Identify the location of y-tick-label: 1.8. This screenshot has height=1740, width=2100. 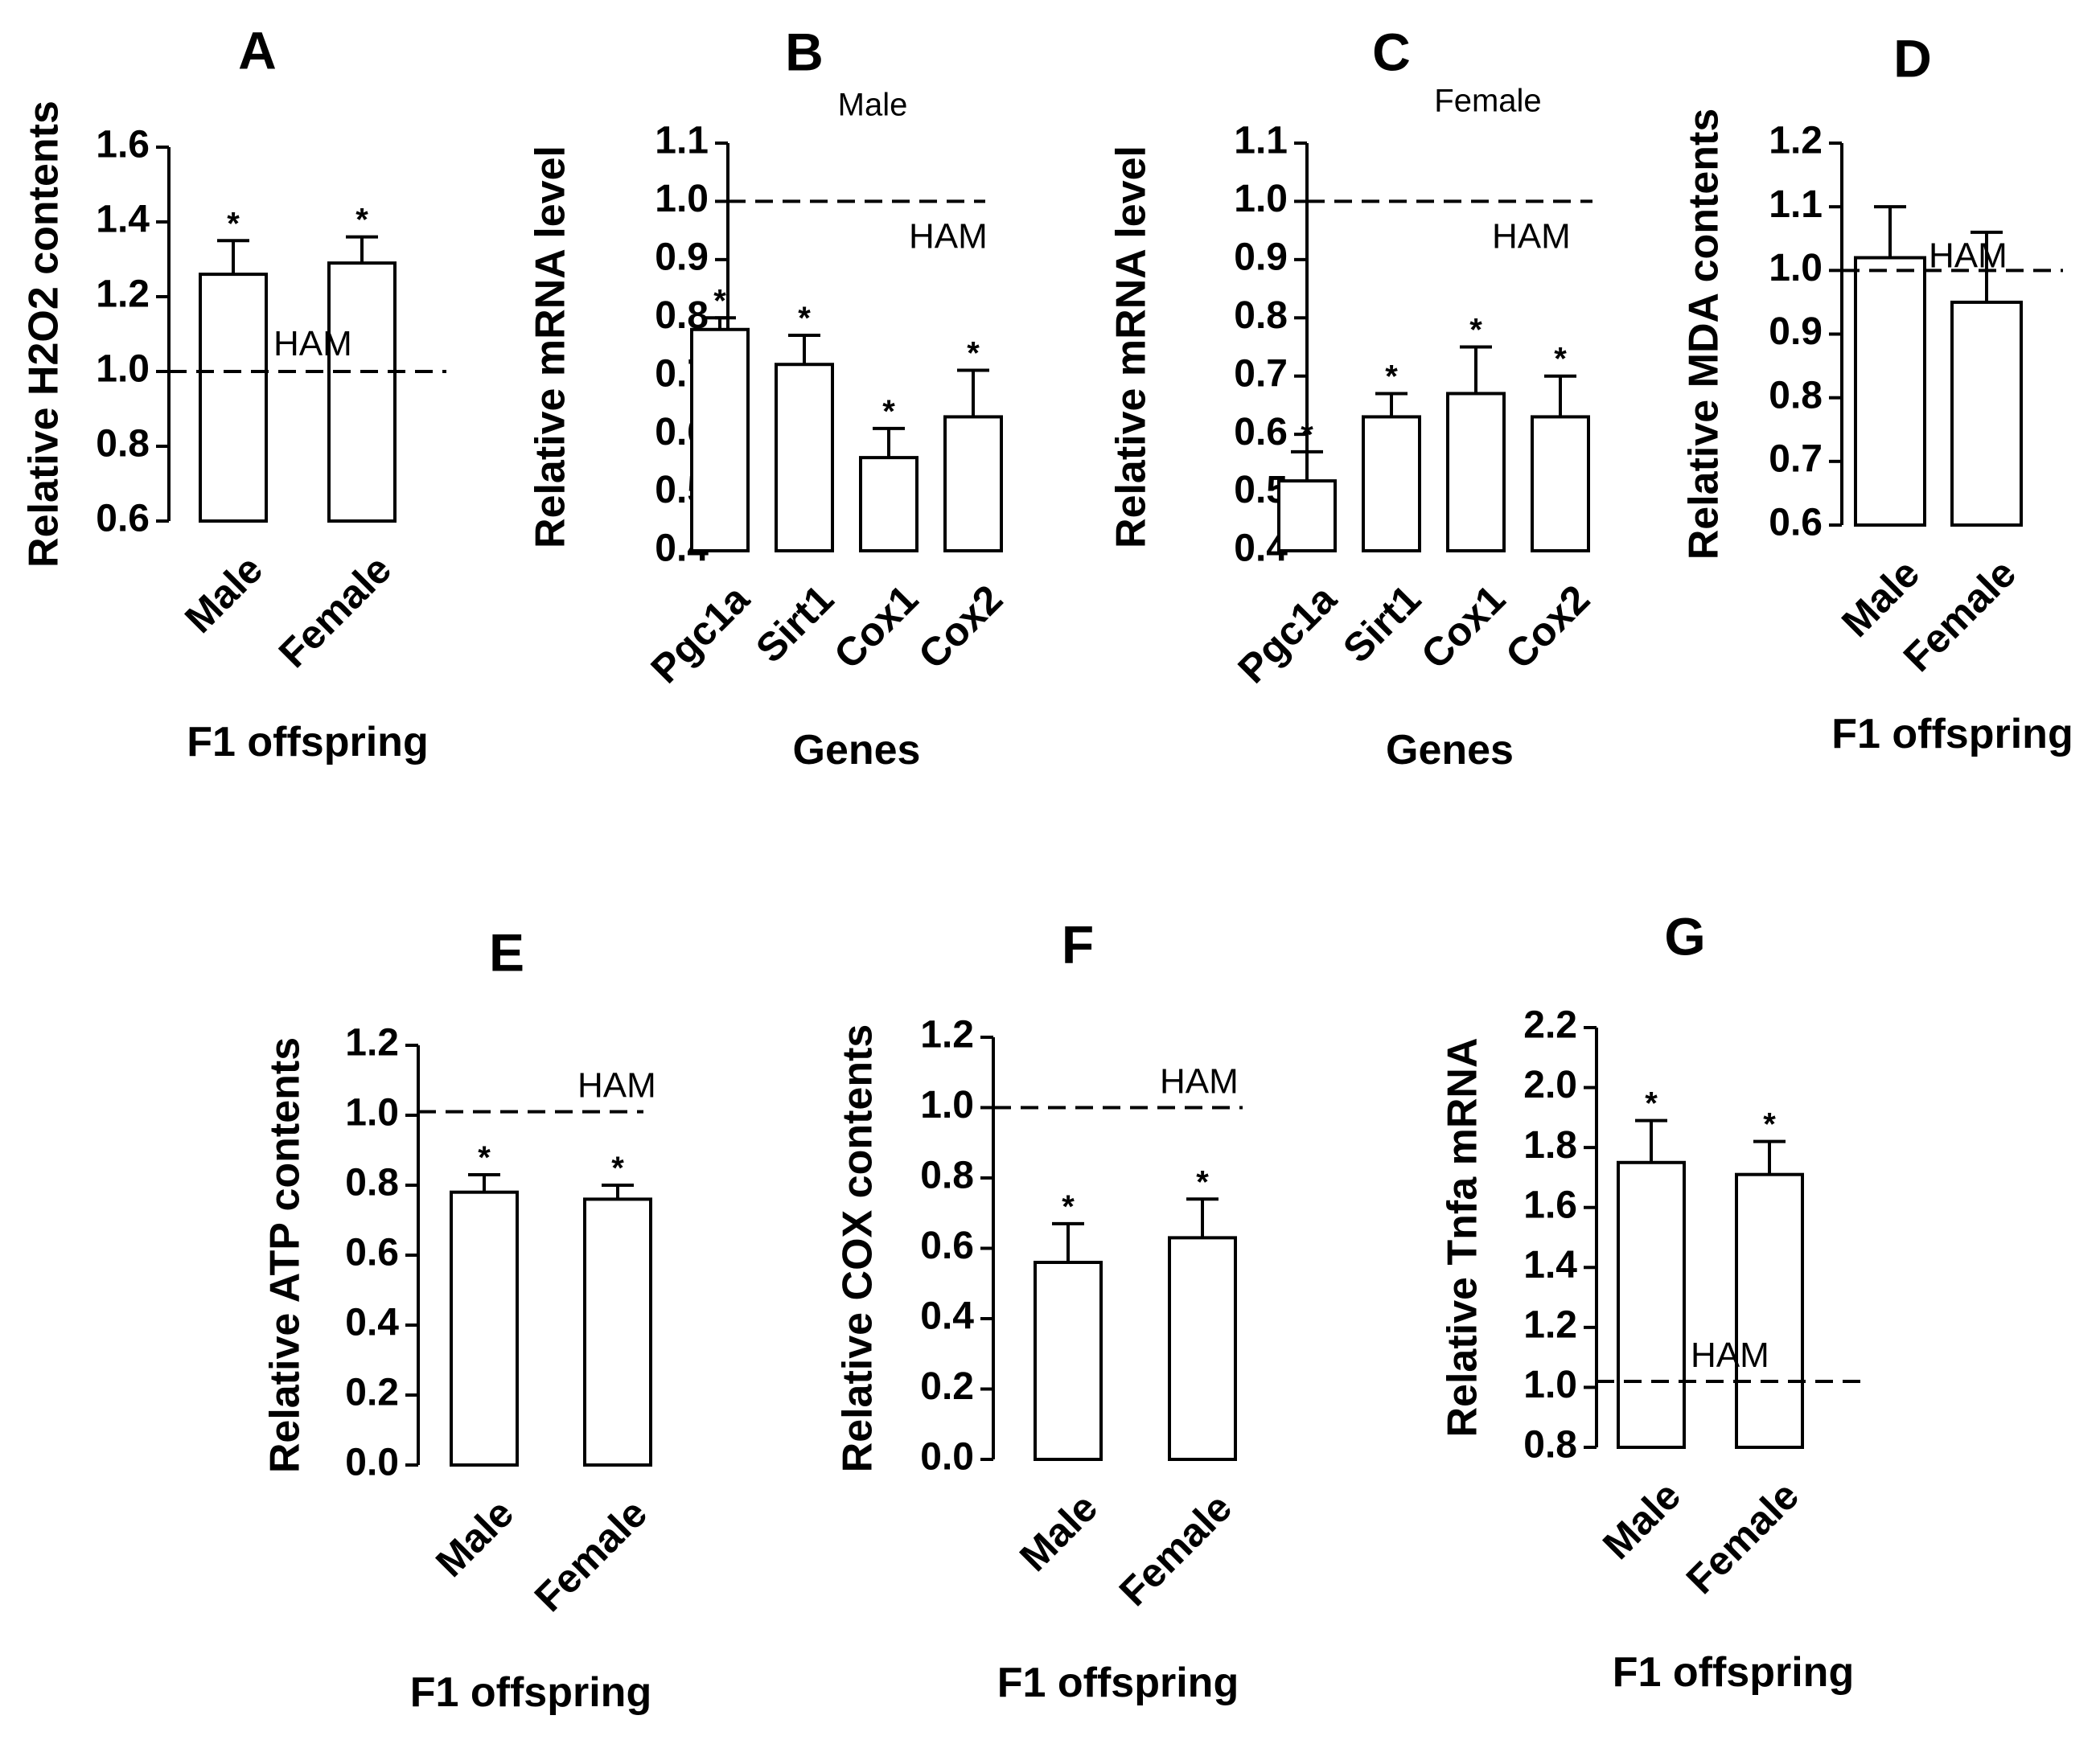
(1550, 1145).